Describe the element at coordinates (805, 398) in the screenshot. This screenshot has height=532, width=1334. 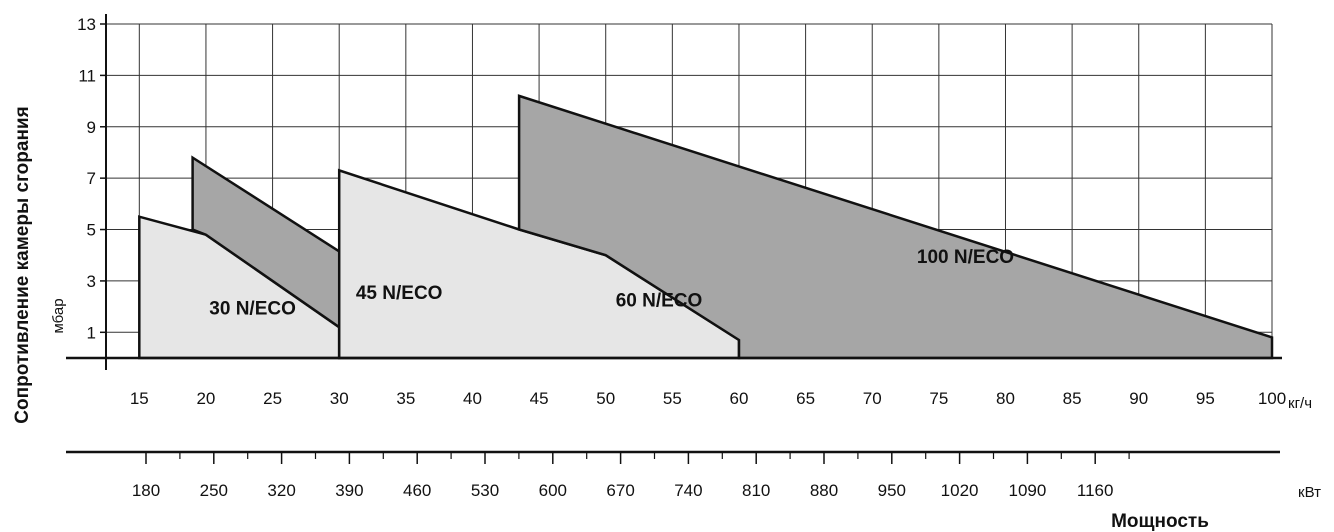
I see `x-tick-label: 65` at that location.